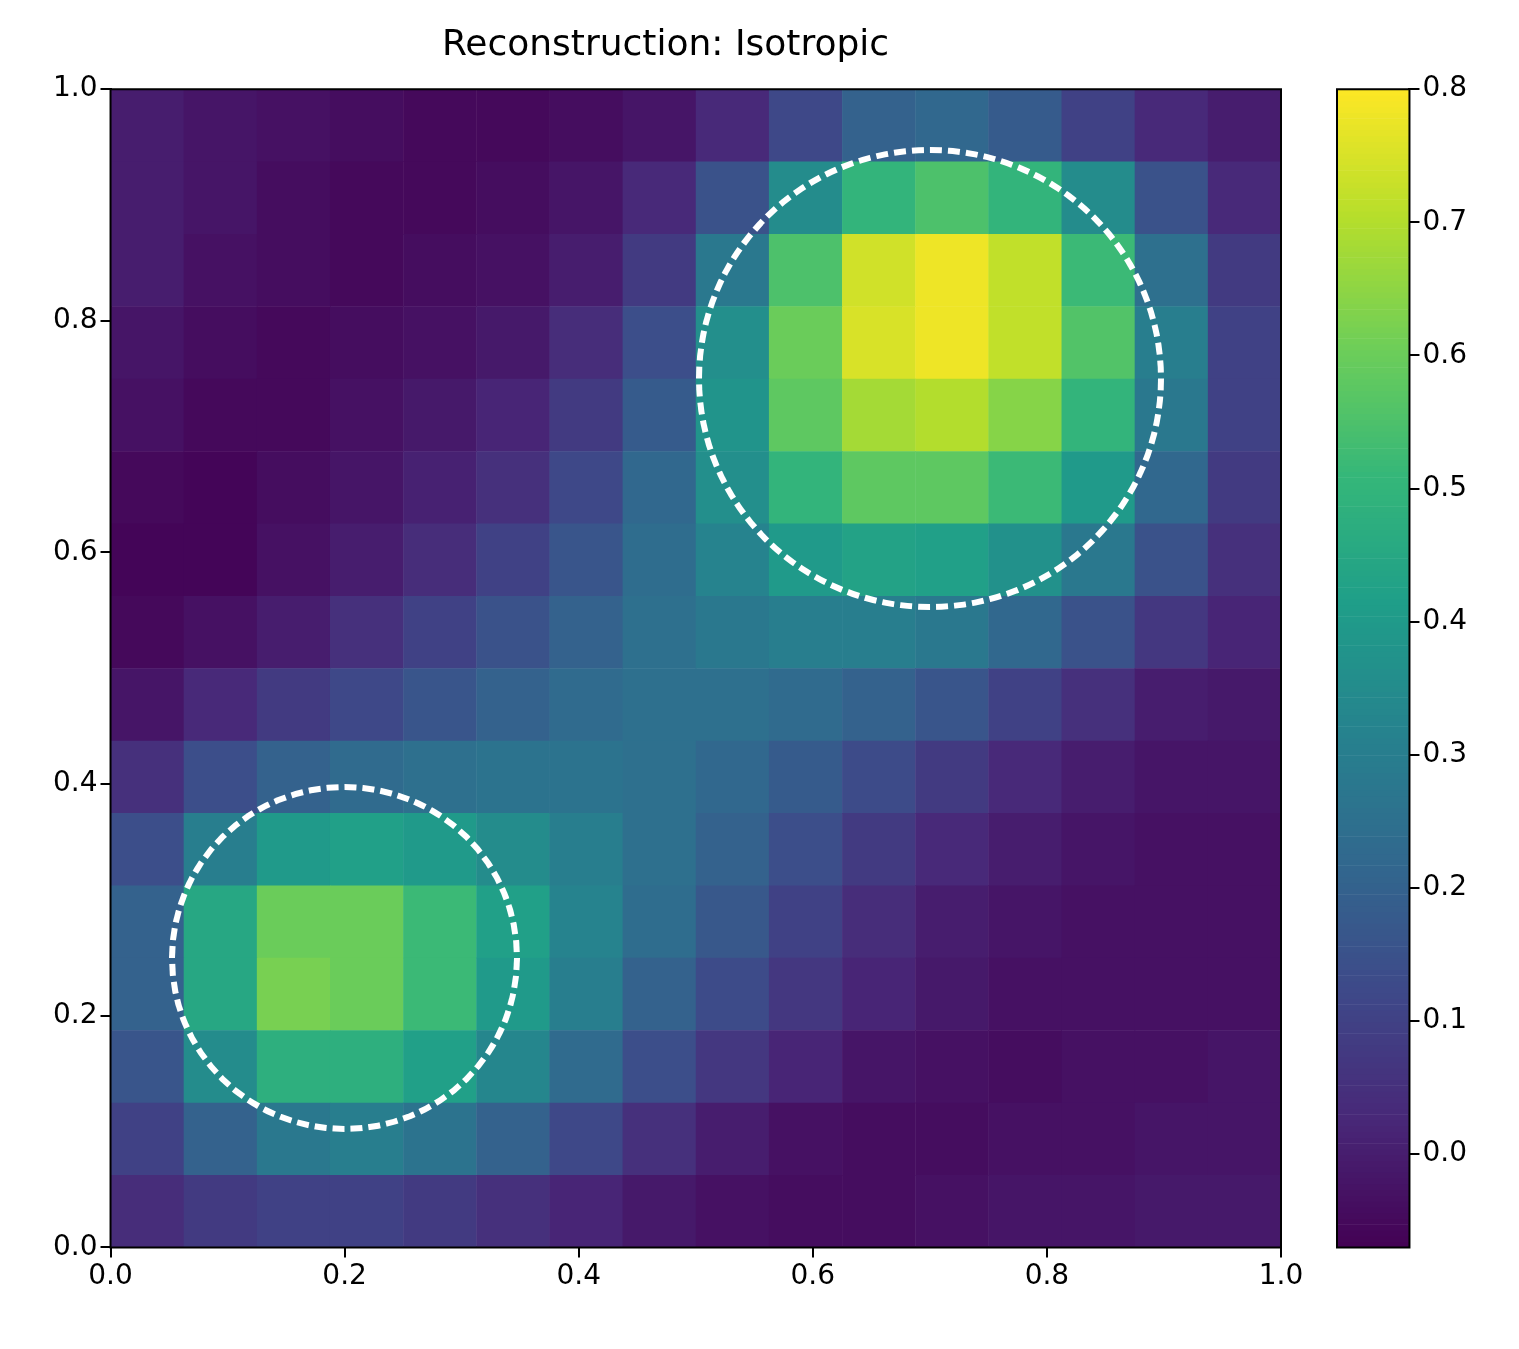 Image resolution: width=1519 pixels, height=1349 pixels. What do you see at coordinates (1444, 886) in the screenshot?
I see `color-bar-label: 0.2` at bounding box center [1444, 886].